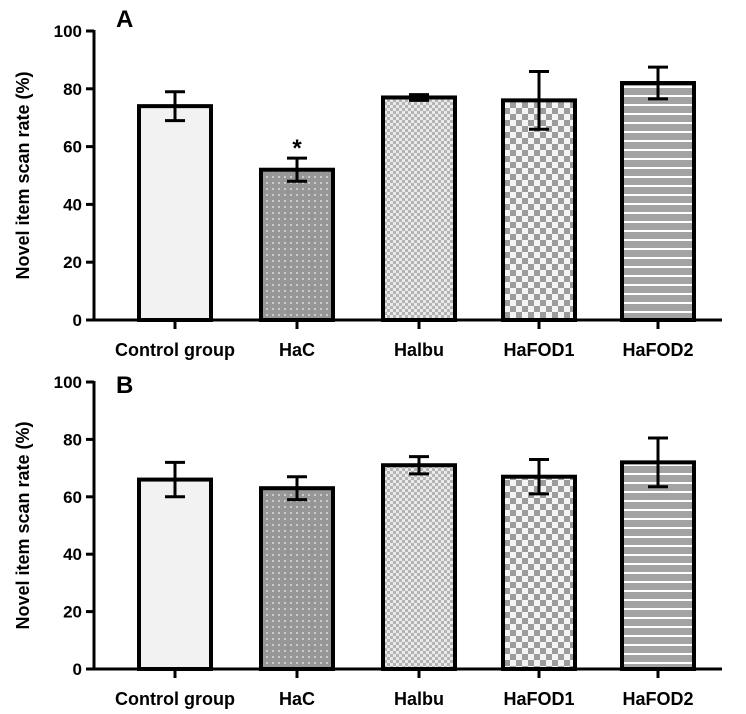 The height and width of the screenshot is (714, 746). I want to click on pa-bar-hac, so click(297, 244).